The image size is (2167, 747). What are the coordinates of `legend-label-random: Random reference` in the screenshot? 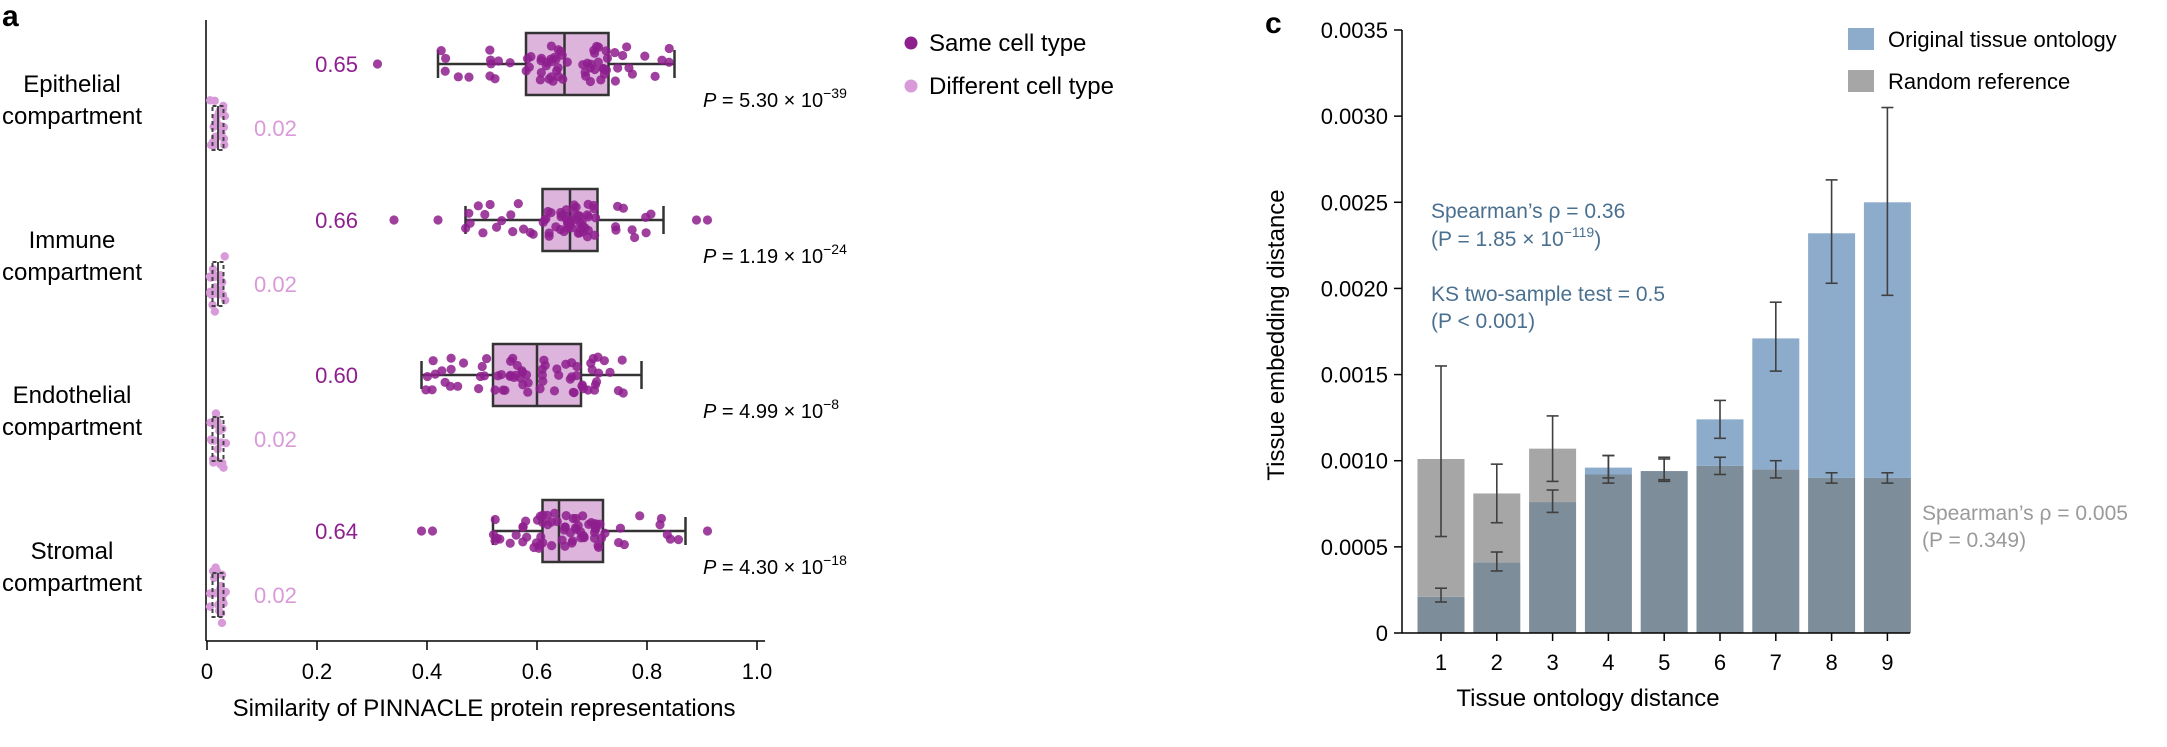 It's located at (1979, 81).